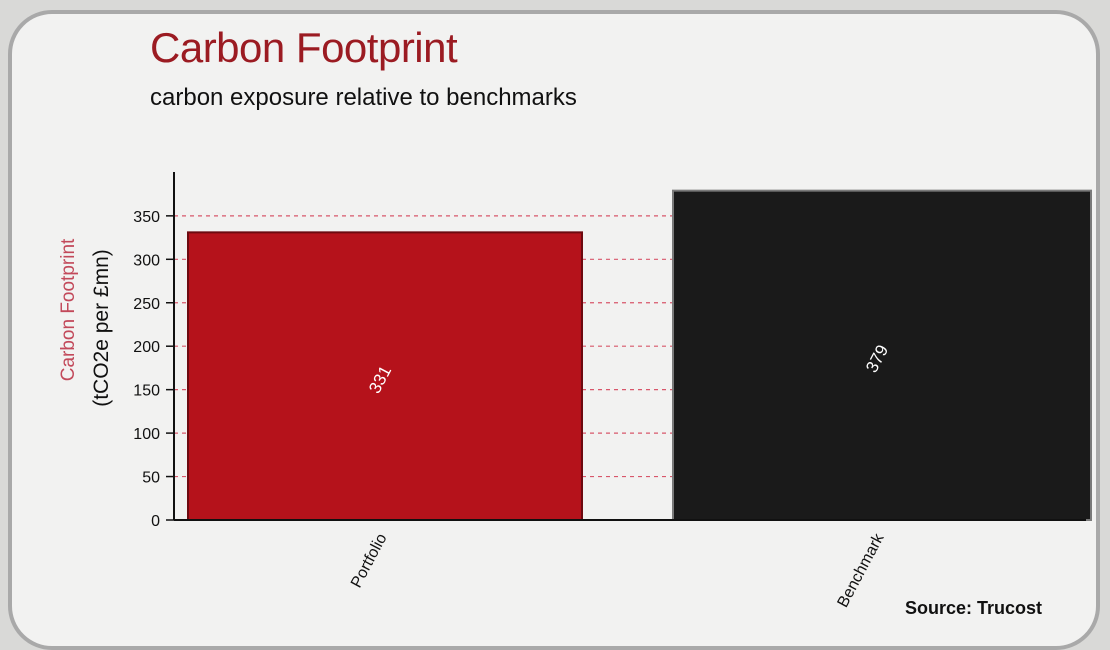  I want to click on y-ticks: 0 50 100 150 200 250 300 350, so click(153, 369).